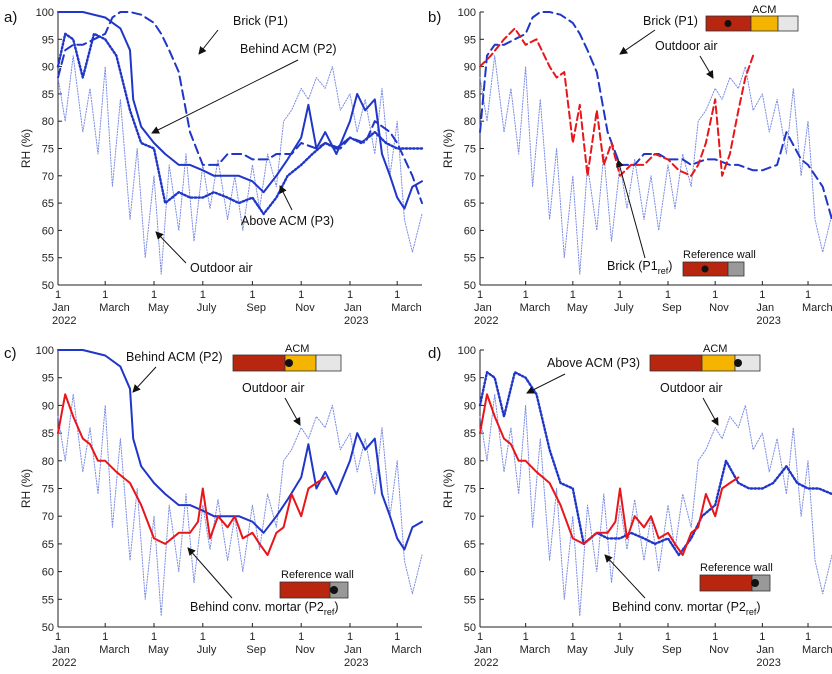 This screenshot has width=832, height=674. I want to click on label-above-acm-p3-d: Above ACM (P3), so click(593, 363).